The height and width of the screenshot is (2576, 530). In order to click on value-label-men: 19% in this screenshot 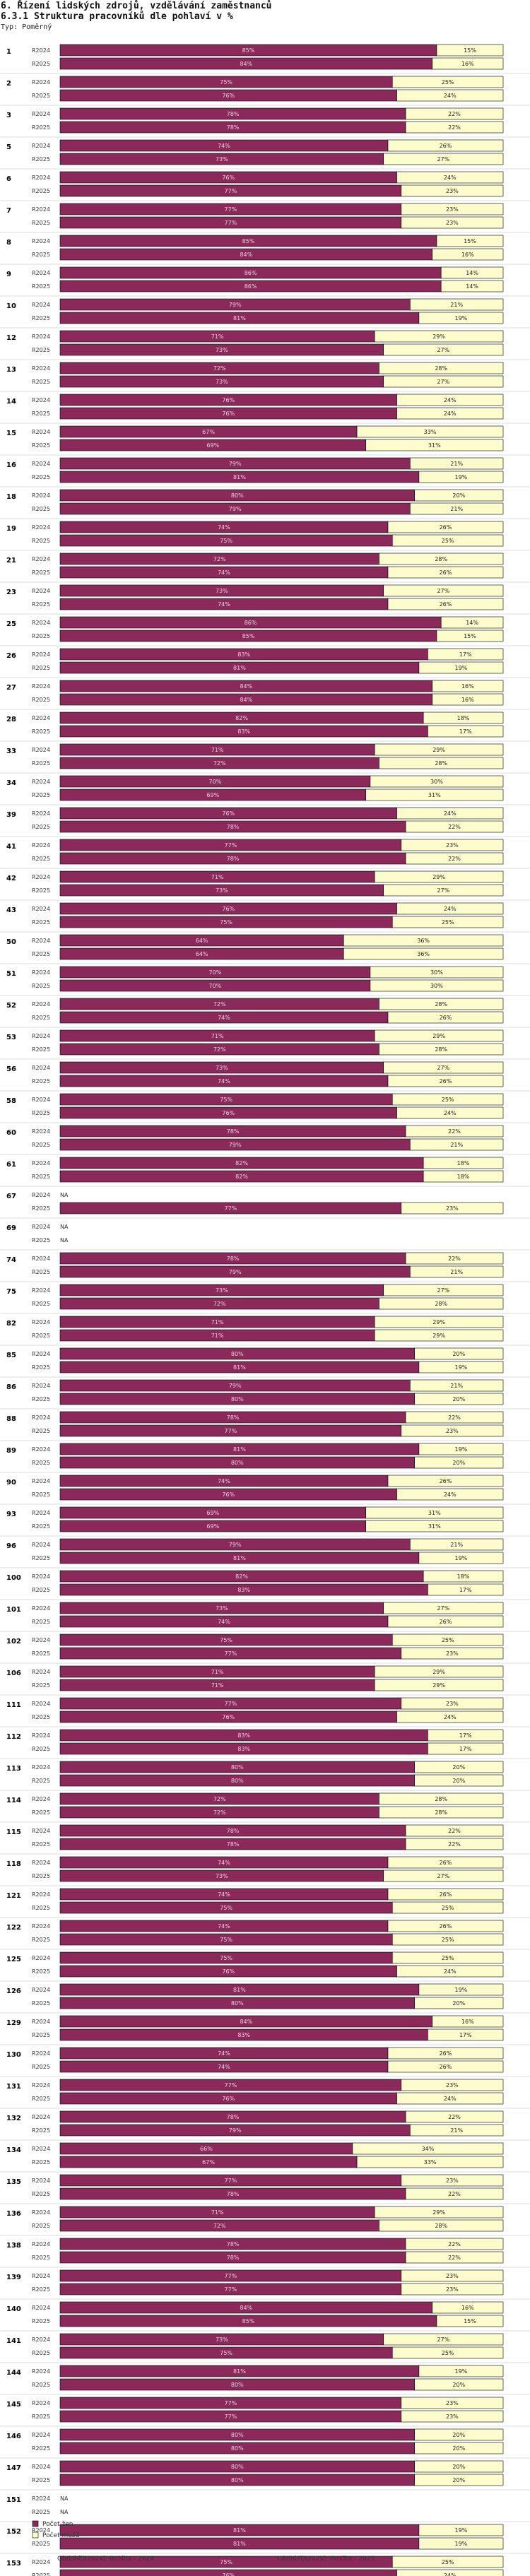, I will do `click(461, 477)`.